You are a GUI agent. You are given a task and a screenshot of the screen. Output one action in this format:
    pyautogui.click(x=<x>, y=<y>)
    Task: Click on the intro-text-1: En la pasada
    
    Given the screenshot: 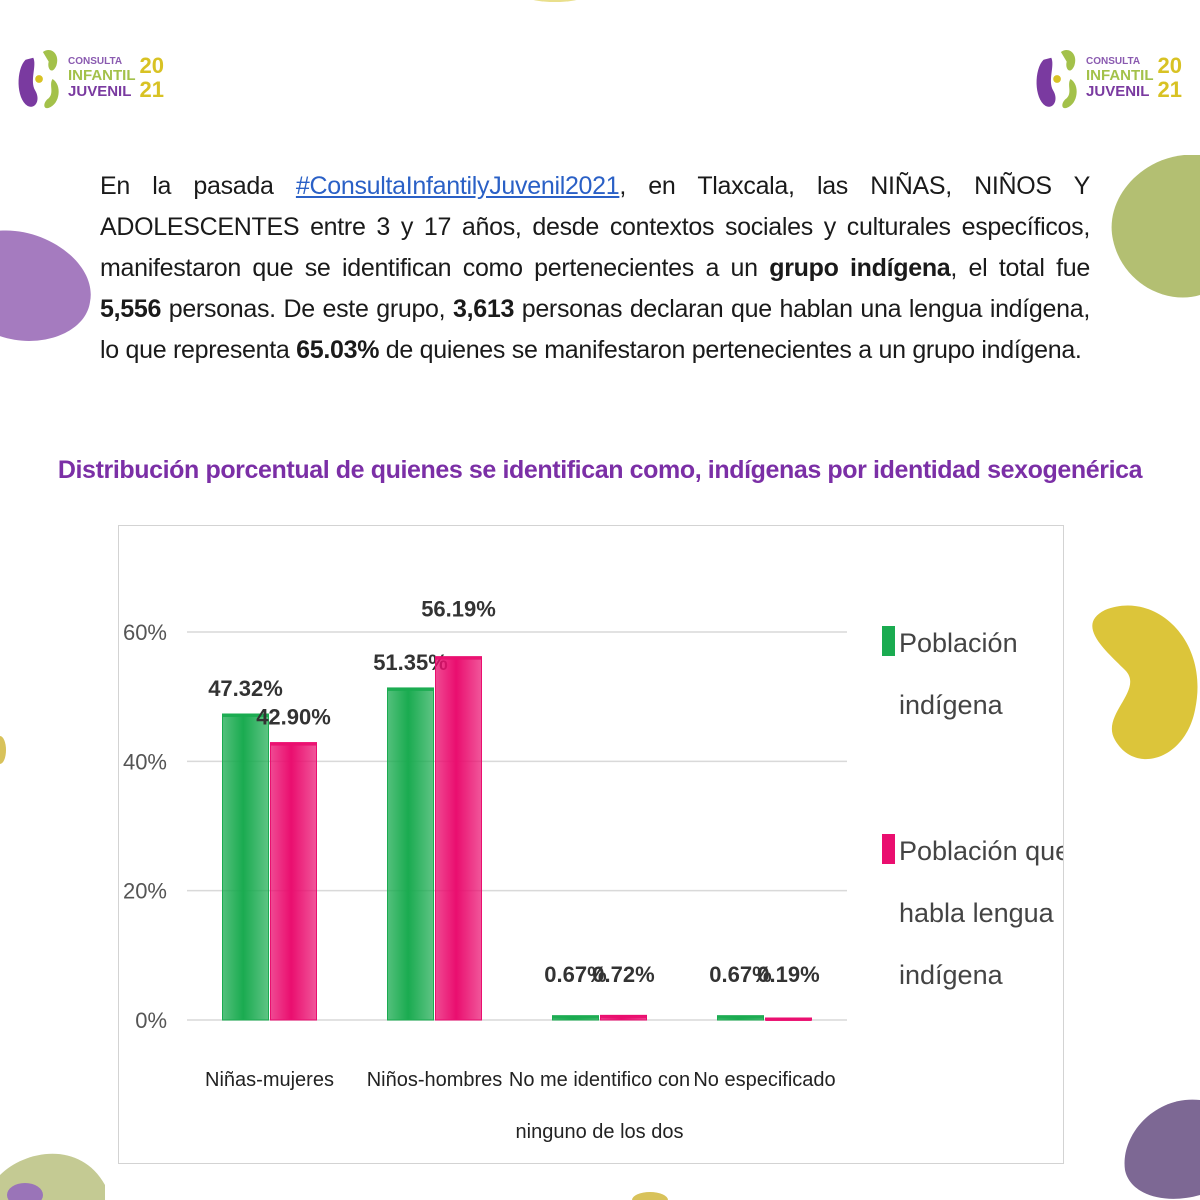 What is the action you would take?
    pyautogui.click(x=198, y=186)
    